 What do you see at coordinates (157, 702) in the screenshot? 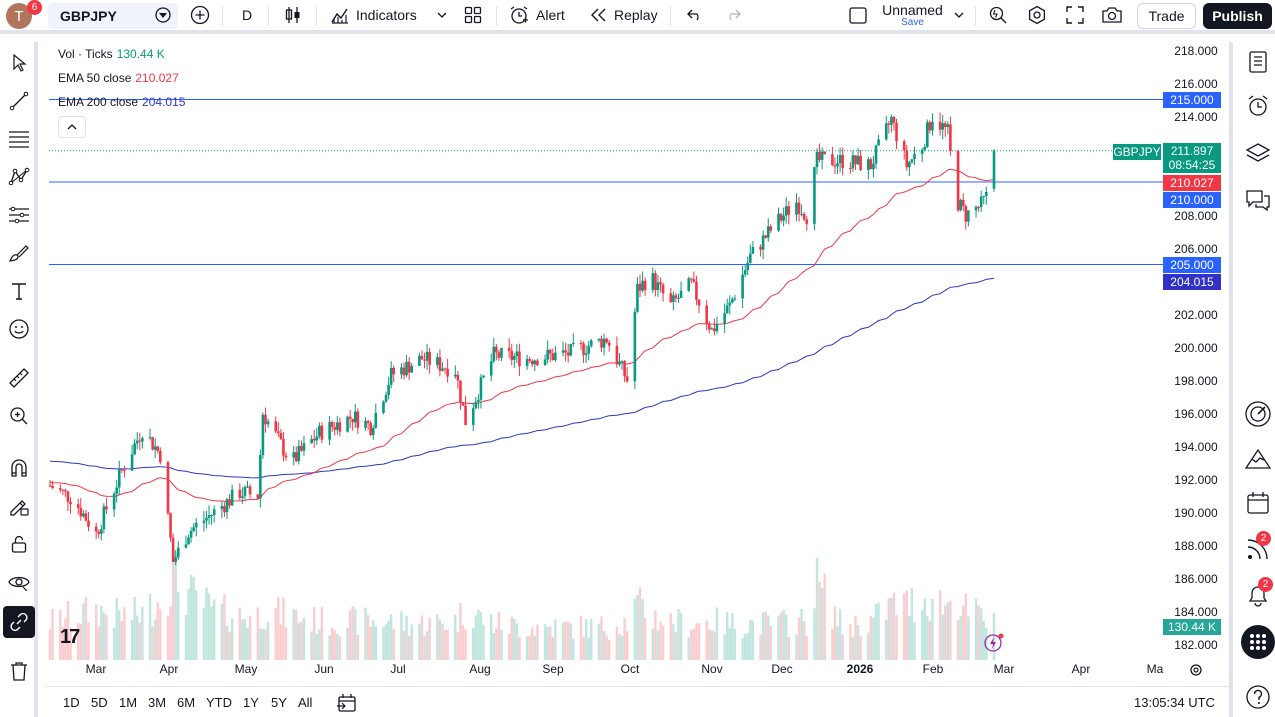
I see `range-button-3m: 3M` at bounding box center [157, 702].